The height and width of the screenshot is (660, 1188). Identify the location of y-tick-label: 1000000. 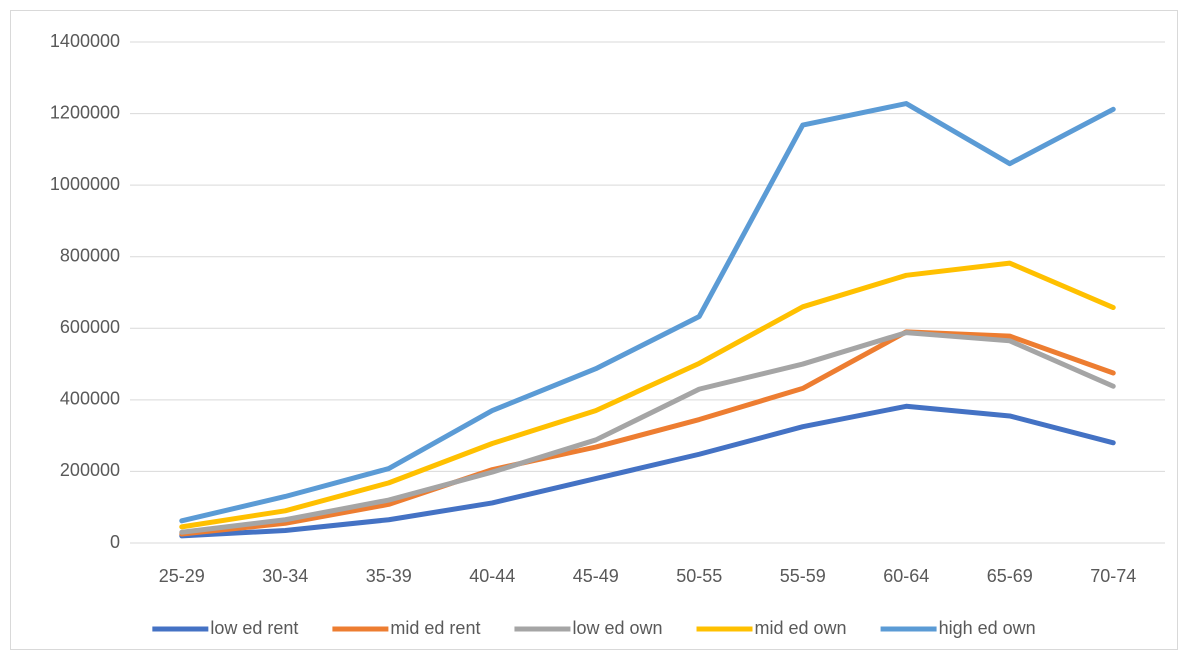
(85, 184).